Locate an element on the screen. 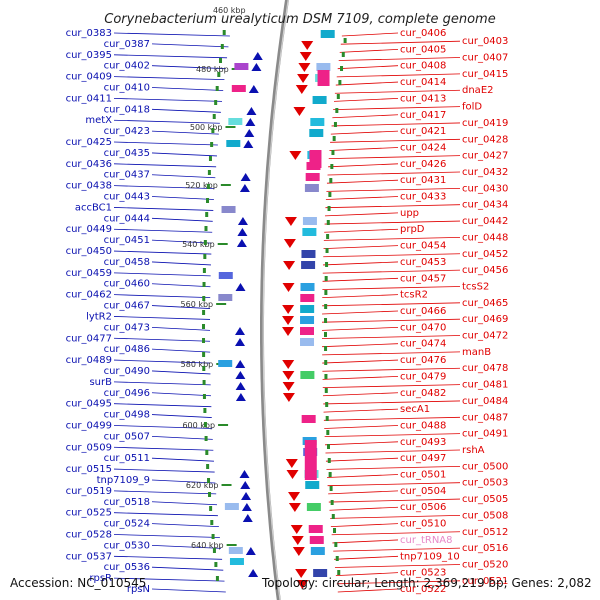 Image resolution: width=600 pixels, height=600 pixels. gene-label: cur_0452 is located at coordinates (485, 254).